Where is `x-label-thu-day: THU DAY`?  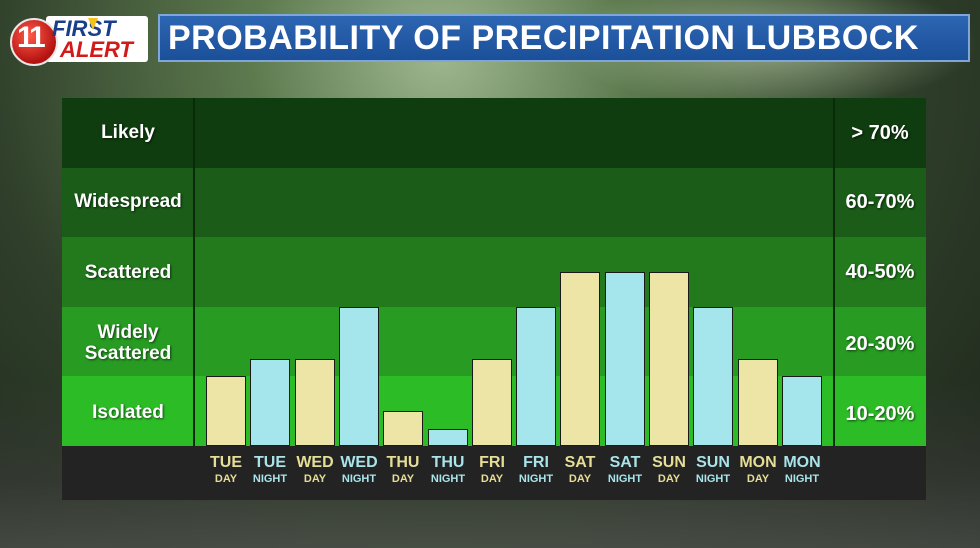
x-label-thu-day: THU DAY is located at coordinates (403, 470).